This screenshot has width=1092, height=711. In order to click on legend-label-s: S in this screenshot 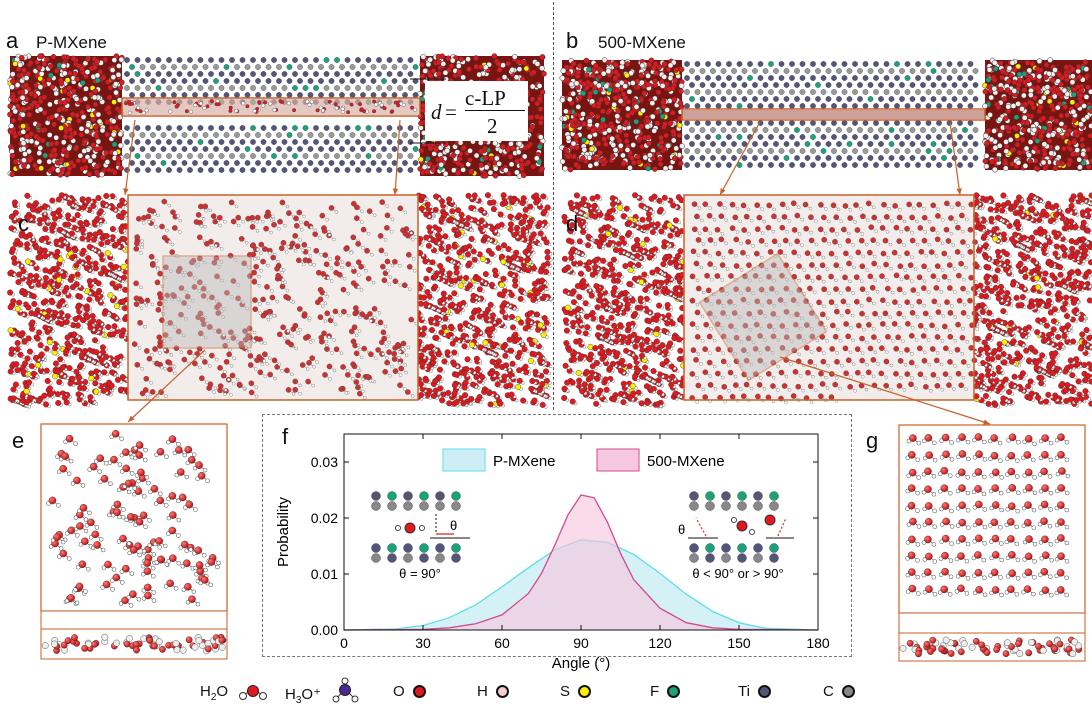, I will do `click(565, 691)`.